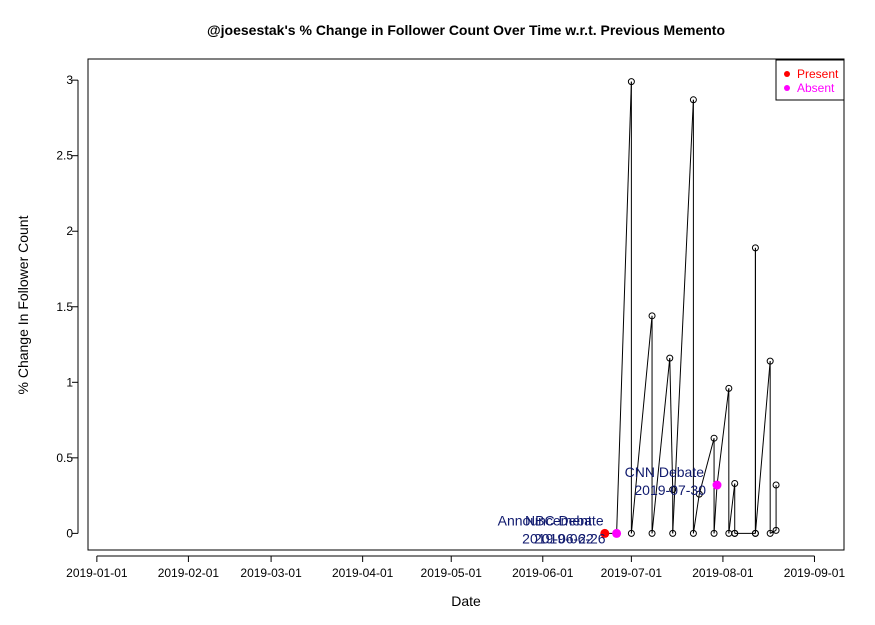  Describe the element at coordinates (543, 573) in the screenshot. I see `x-tick-label: 2019-06-01` at that location.